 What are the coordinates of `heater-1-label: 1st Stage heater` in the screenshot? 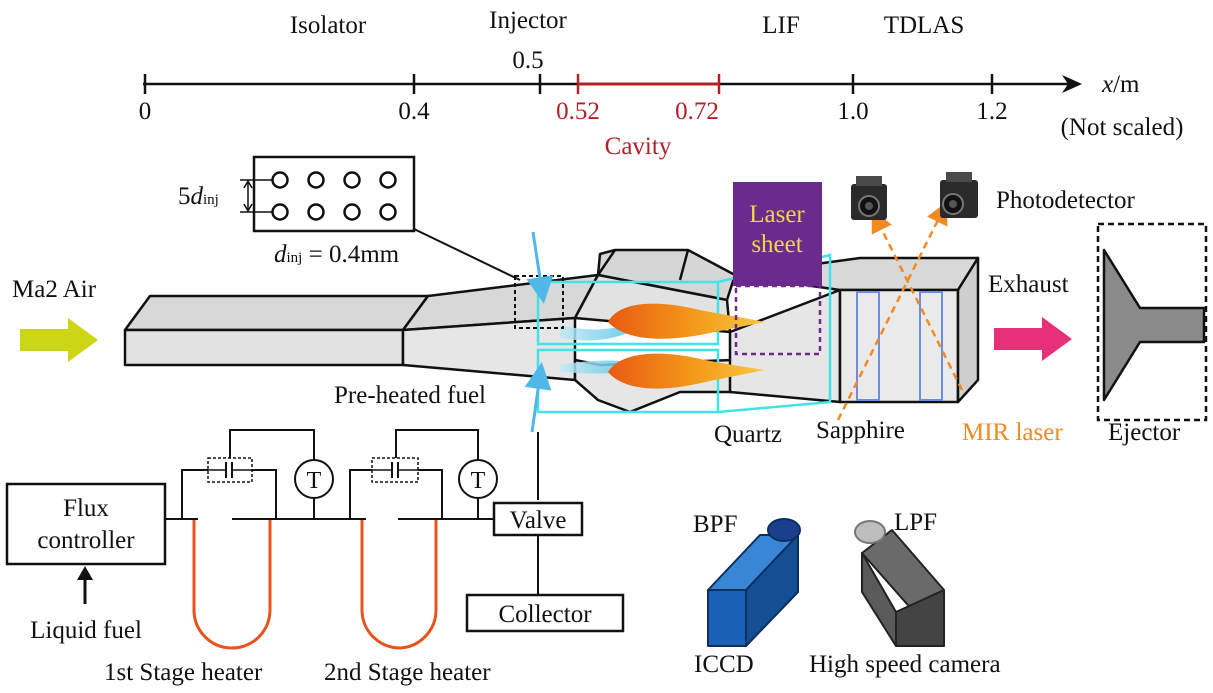 It's located at (183, 672).